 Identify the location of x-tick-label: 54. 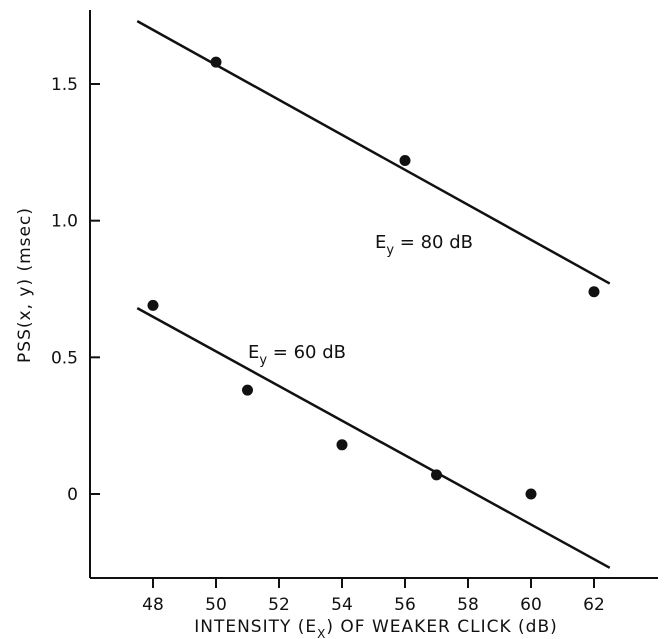
(342, 605).